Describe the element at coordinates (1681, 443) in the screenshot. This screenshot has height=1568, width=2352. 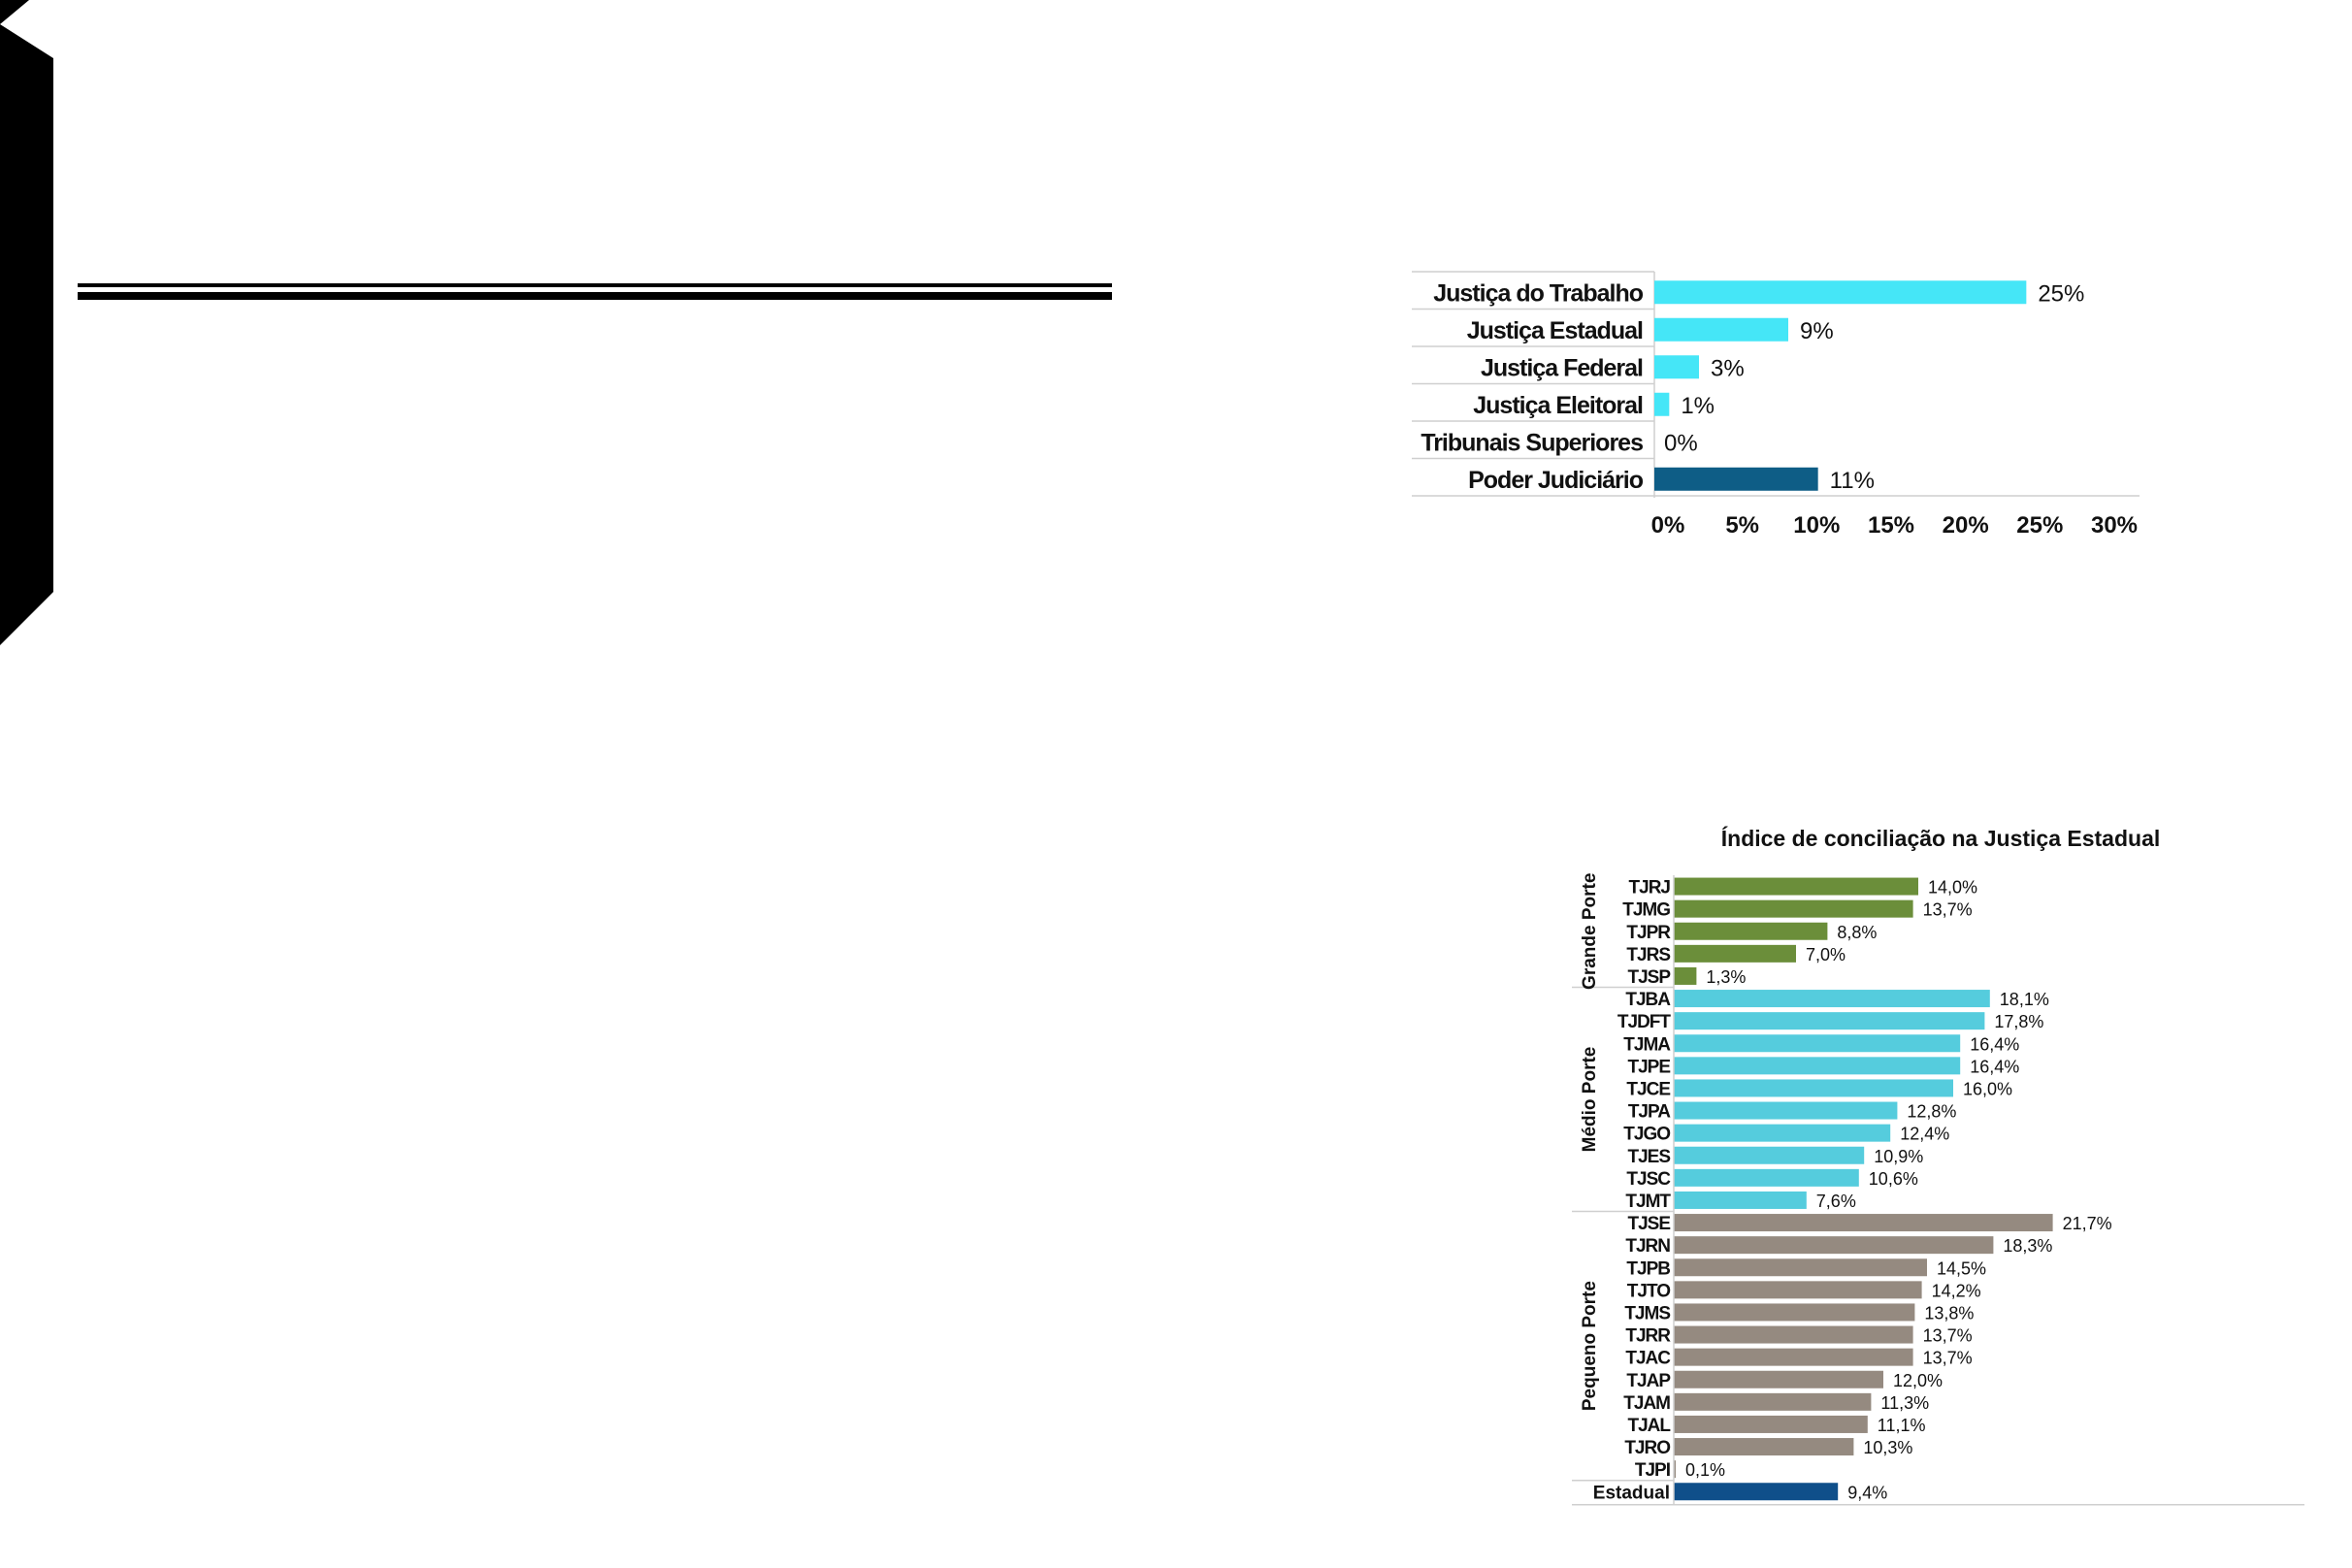
I see `value-label: 0%` at that location.